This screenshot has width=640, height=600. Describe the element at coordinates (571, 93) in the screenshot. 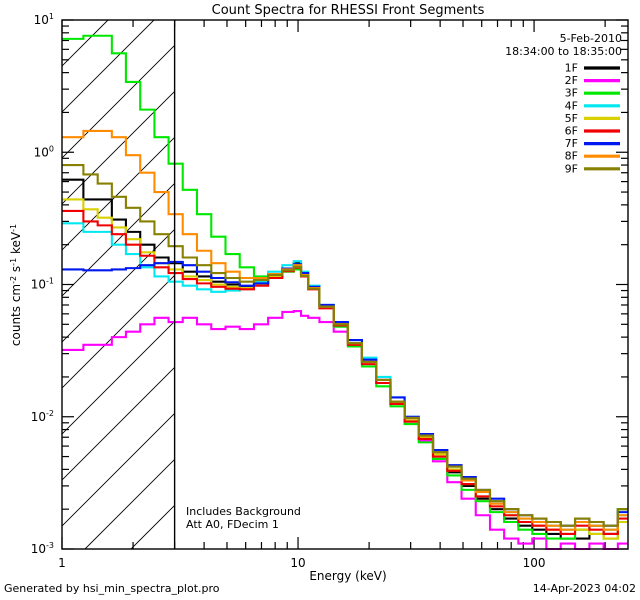

I see `legend-label-3f: 3F` at that location.